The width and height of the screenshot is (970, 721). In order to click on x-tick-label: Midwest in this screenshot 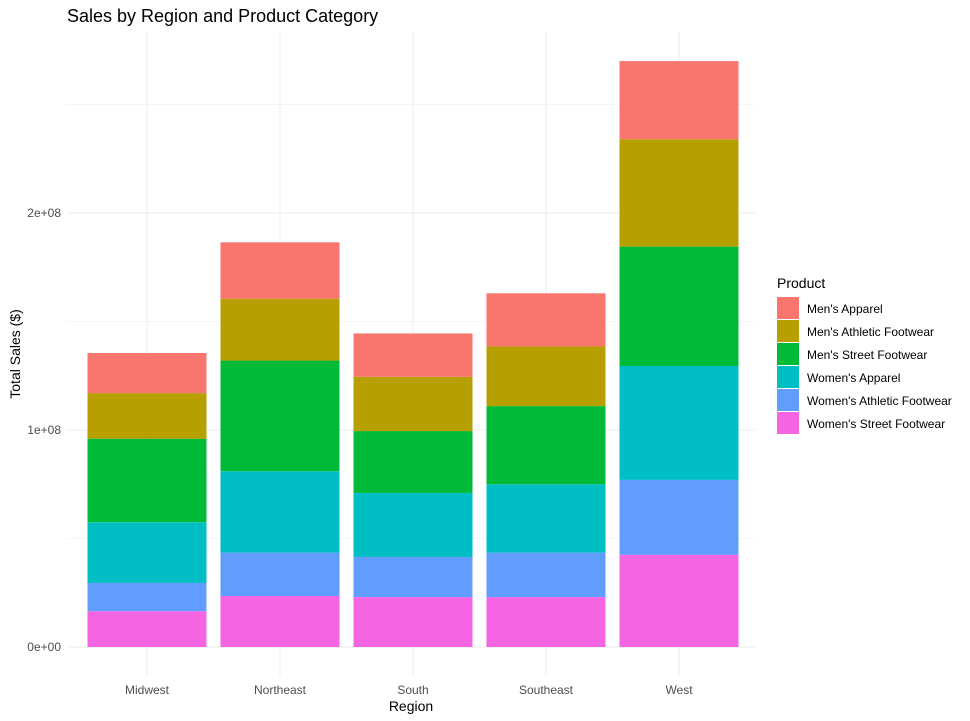, I will do `click(147, 690)`.